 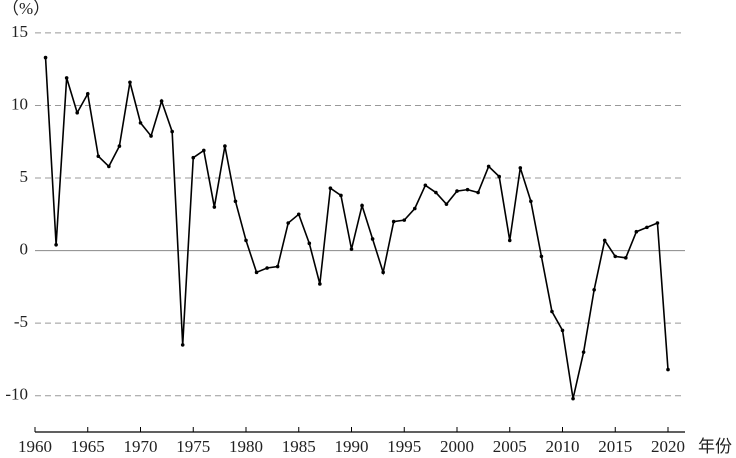 I want to click on y-tick-label: 5, so click(x=24, y=176).